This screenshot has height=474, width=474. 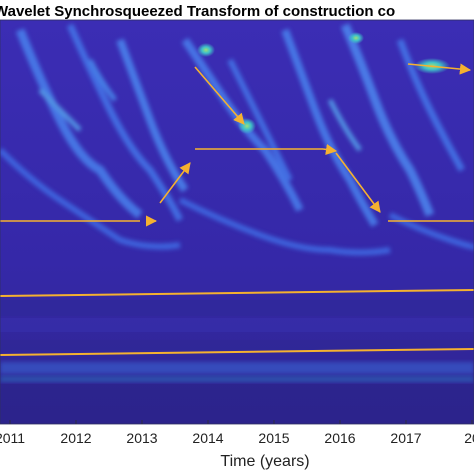 I want to click on trend-line-upper, so click(x=237, y=293).